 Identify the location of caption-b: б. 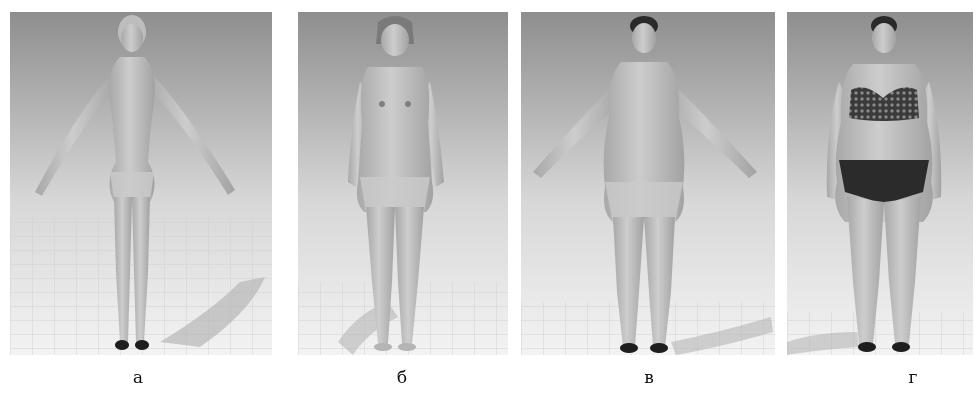
(402, 378).